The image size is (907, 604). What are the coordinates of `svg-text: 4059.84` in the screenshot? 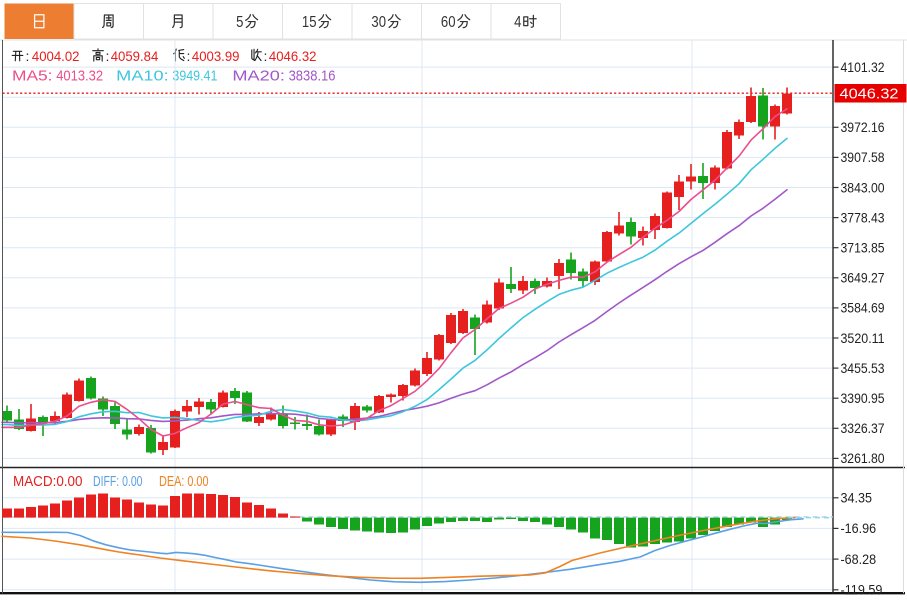 It's located at (135, 56).